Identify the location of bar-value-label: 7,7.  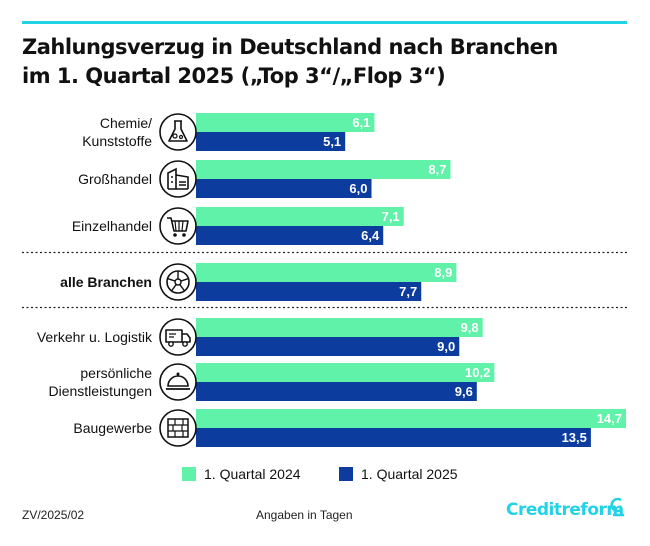
(408, 291).